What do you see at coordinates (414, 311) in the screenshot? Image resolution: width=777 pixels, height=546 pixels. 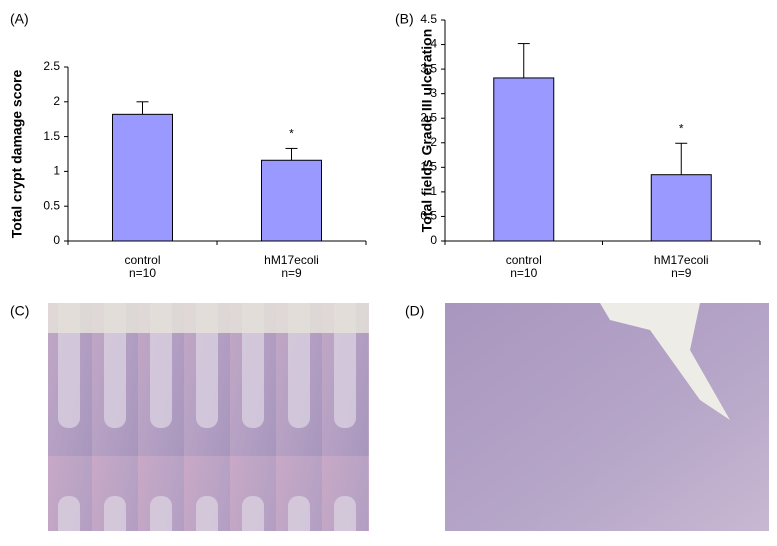 I see `panel-label: (D)` at bounding box center [414, 311].